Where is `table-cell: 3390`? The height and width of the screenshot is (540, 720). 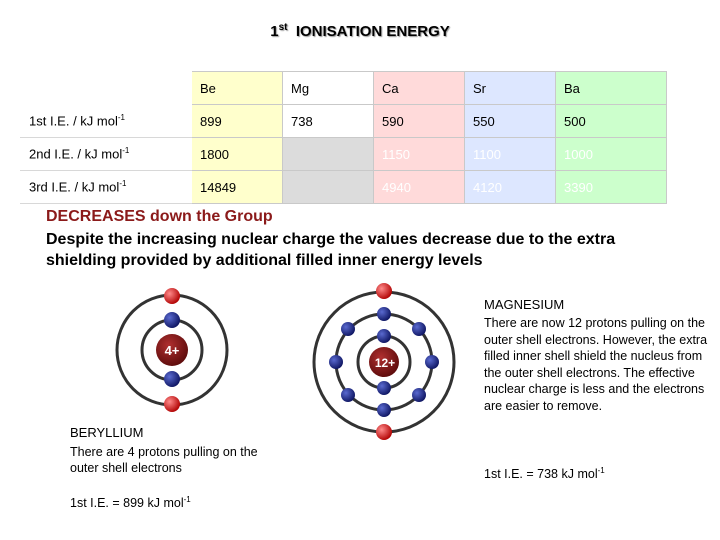
table-cell: 3390 is located at coordinates (611, 187).